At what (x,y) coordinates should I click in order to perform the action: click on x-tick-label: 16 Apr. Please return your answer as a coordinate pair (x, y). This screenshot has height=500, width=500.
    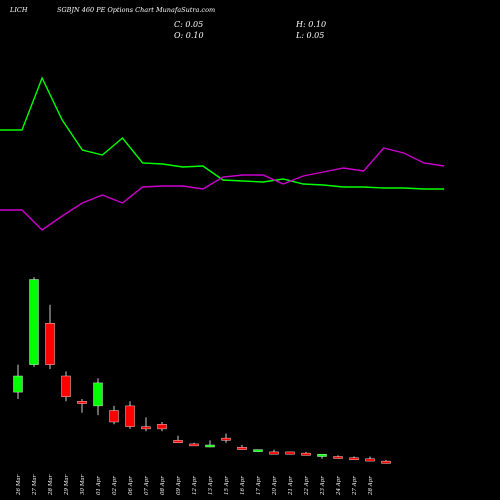
    Looking at the image, I should click on (243, 485).